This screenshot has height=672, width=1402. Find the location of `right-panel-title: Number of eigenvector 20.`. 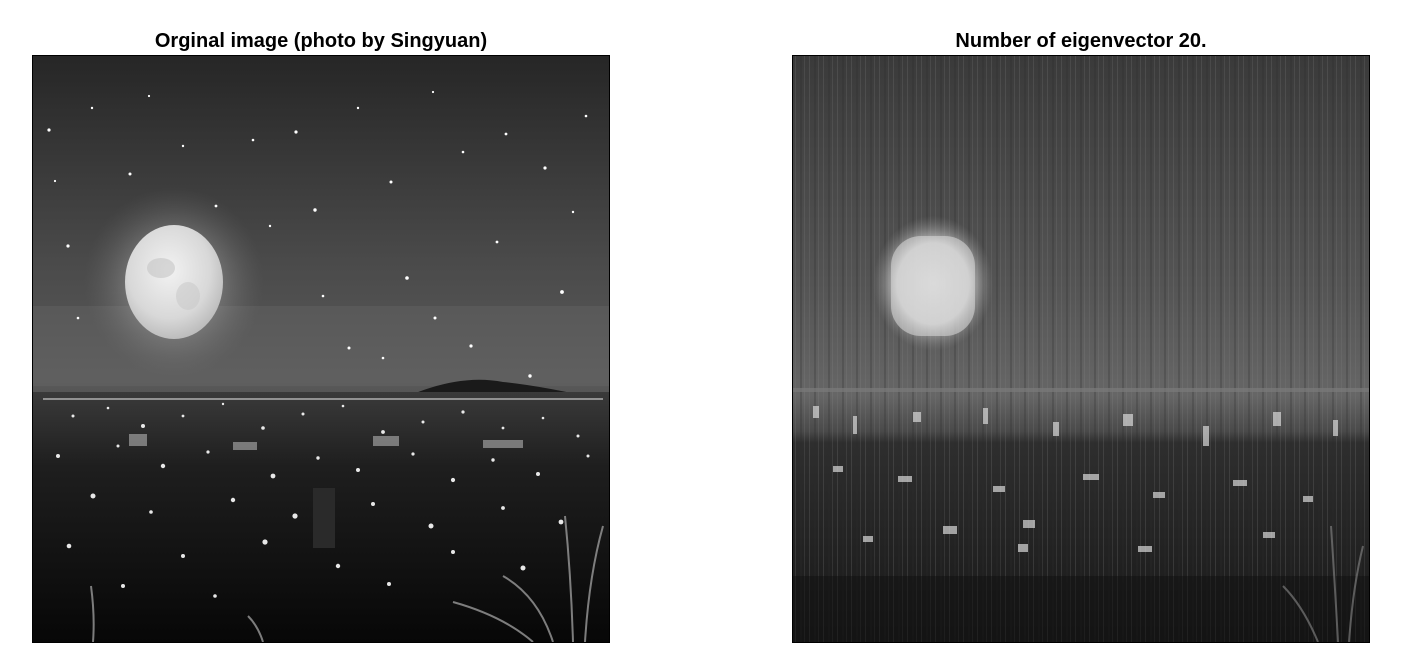

right-panel-title: Number of eigenvector 20. is located at coordinates (1081, 41).